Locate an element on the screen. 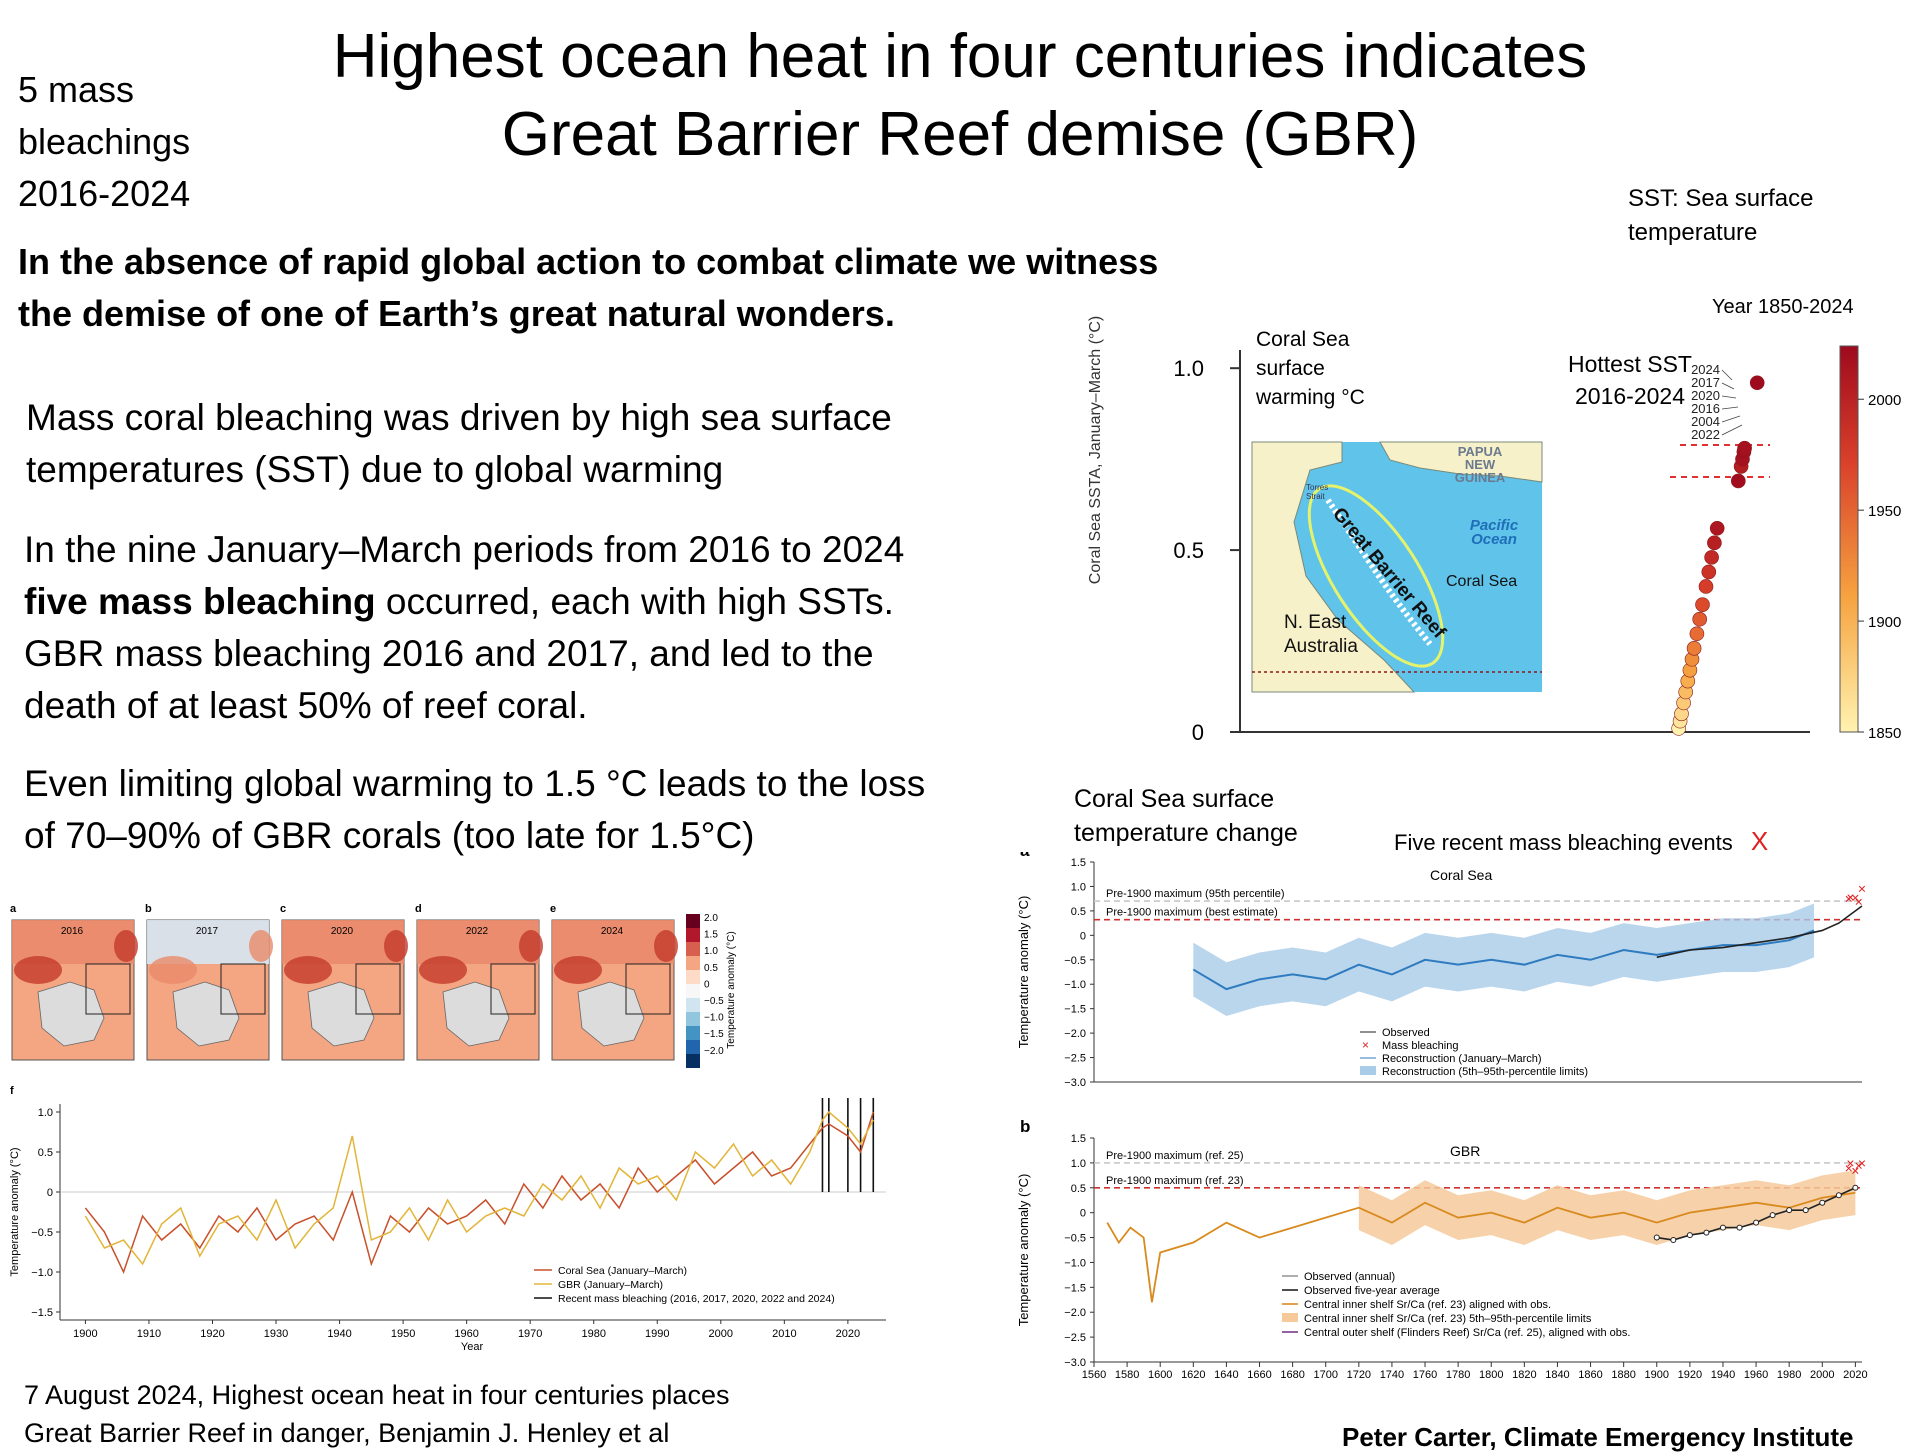  panel-title: GBR is located at coordinates (1465, 1151).